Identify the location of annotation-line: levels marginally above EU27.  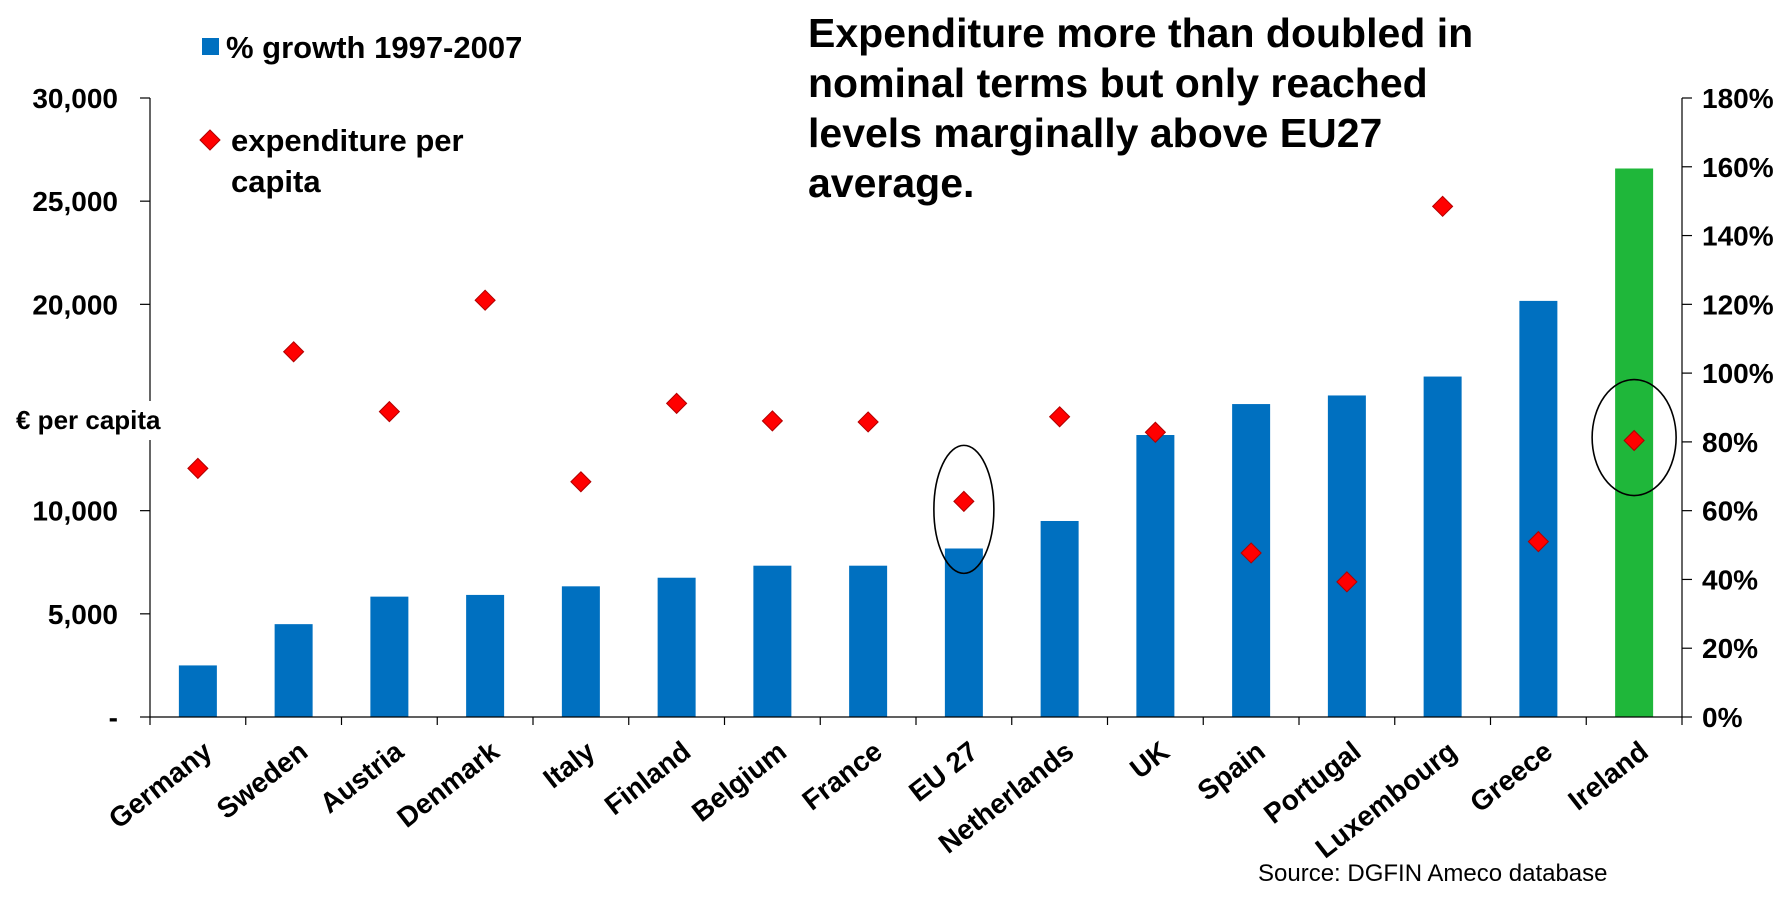
(1095, 133).